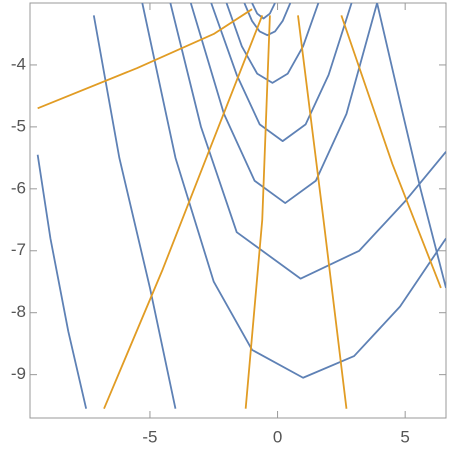 This screenshot has width=452, height=451. I want to click on y-tick-label: -4, so click(18, 63).